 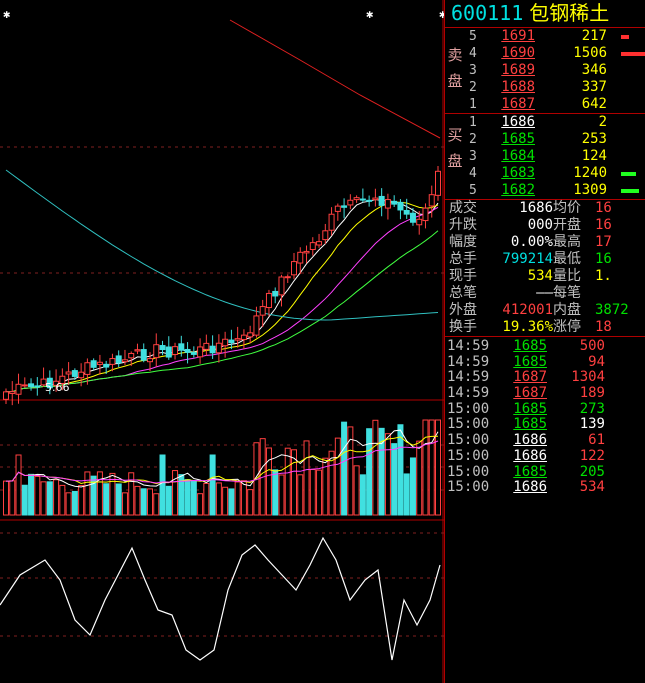 What do you see at coordinates (518, 104) in the screenshot?
I see `ask-price: 1687` at bounding box center [518, 104].